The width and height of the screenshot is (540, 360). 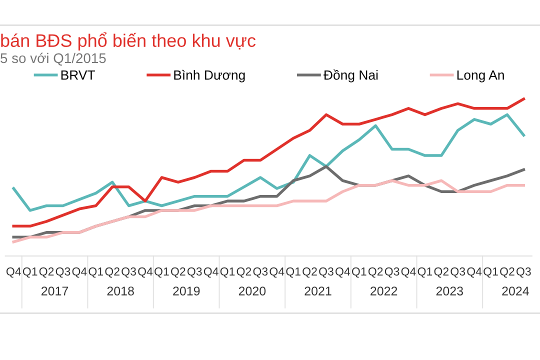 I want to click on text: 2023, so click(x=449, y=291).